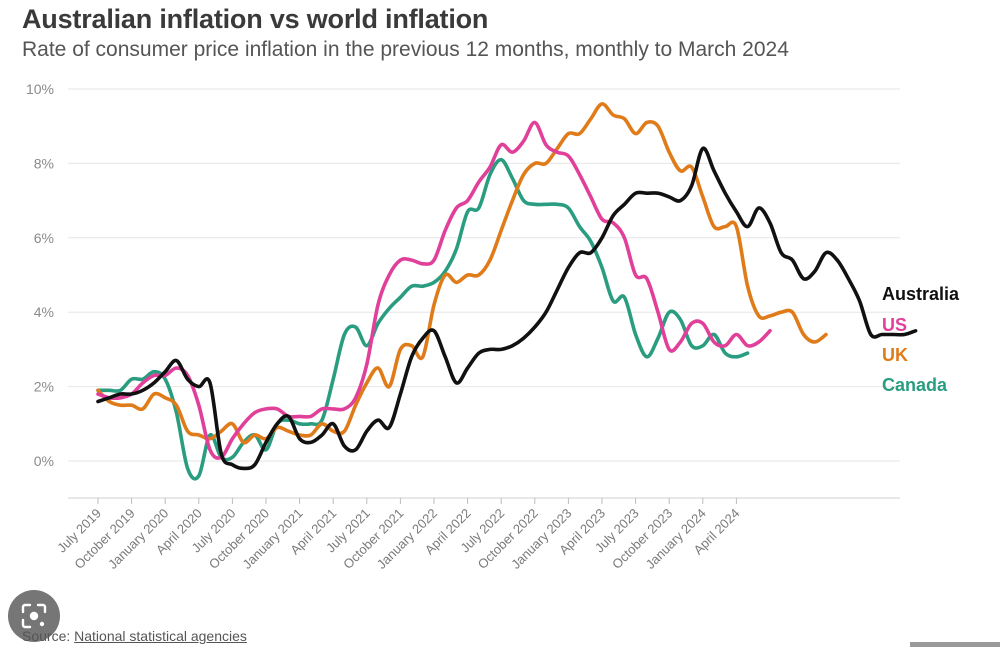 The image size is (1000, 662). What do you see at coordinates (44, 312) in the screenshot?
I see `y-tick-label: 4%` at bounding box center [44, 312].